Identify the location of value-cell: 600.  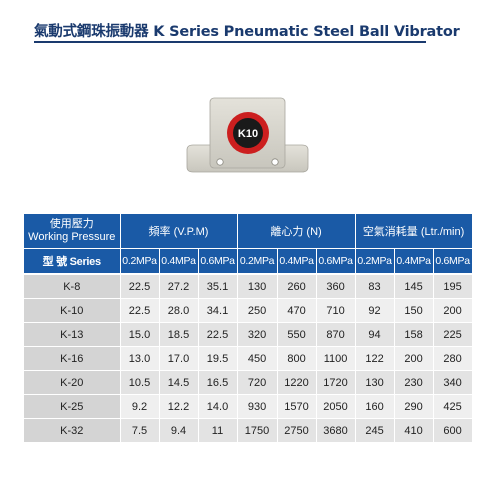
(453, 430).